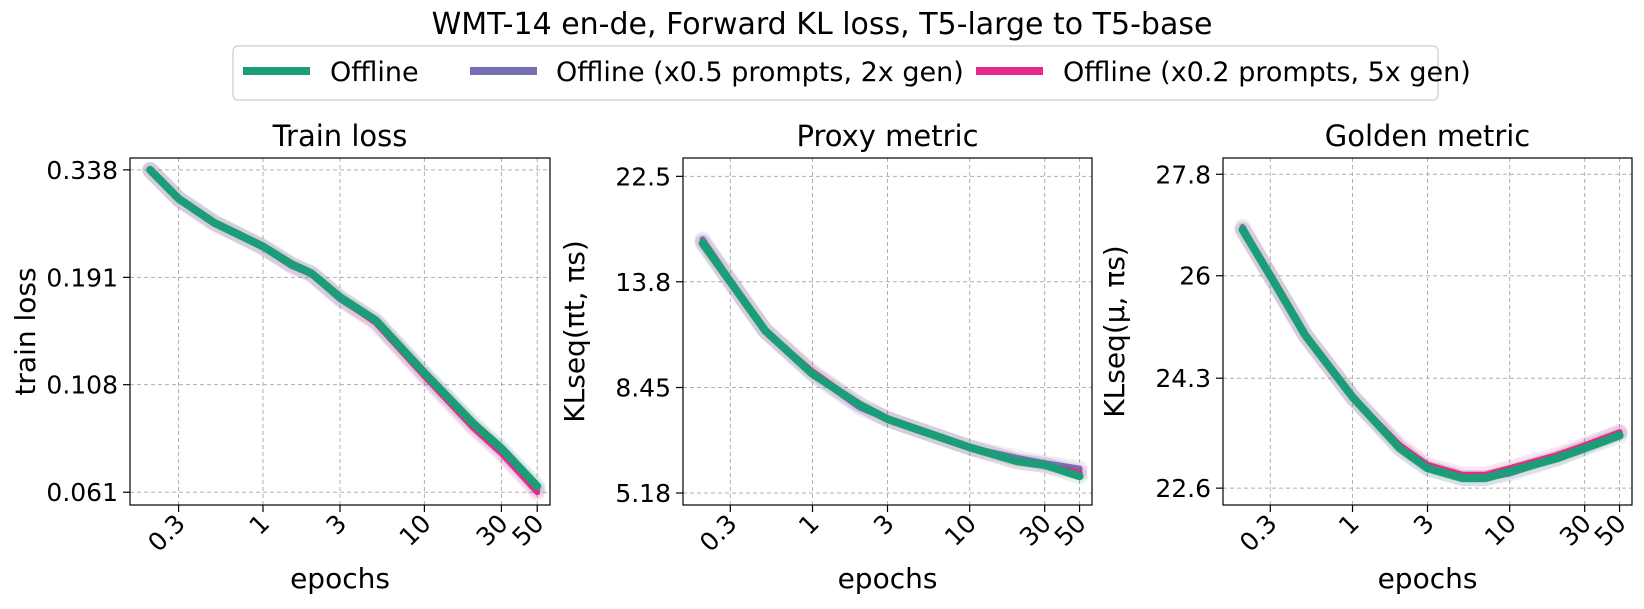  I want to click on y-tick-label: 0.061, so click(82, 492).